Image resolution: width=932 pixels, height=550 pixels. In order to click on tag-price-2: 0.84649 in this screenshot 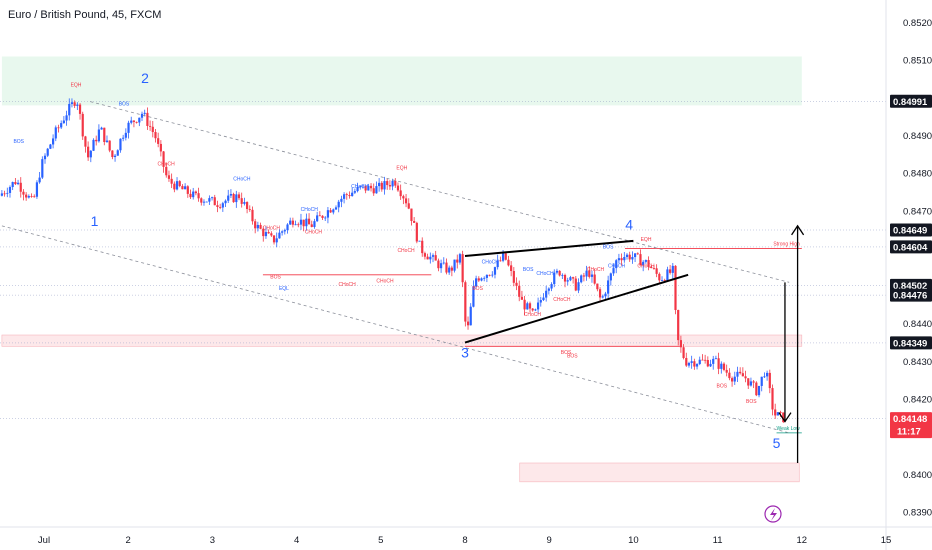, I will do `click(911, 230)`.